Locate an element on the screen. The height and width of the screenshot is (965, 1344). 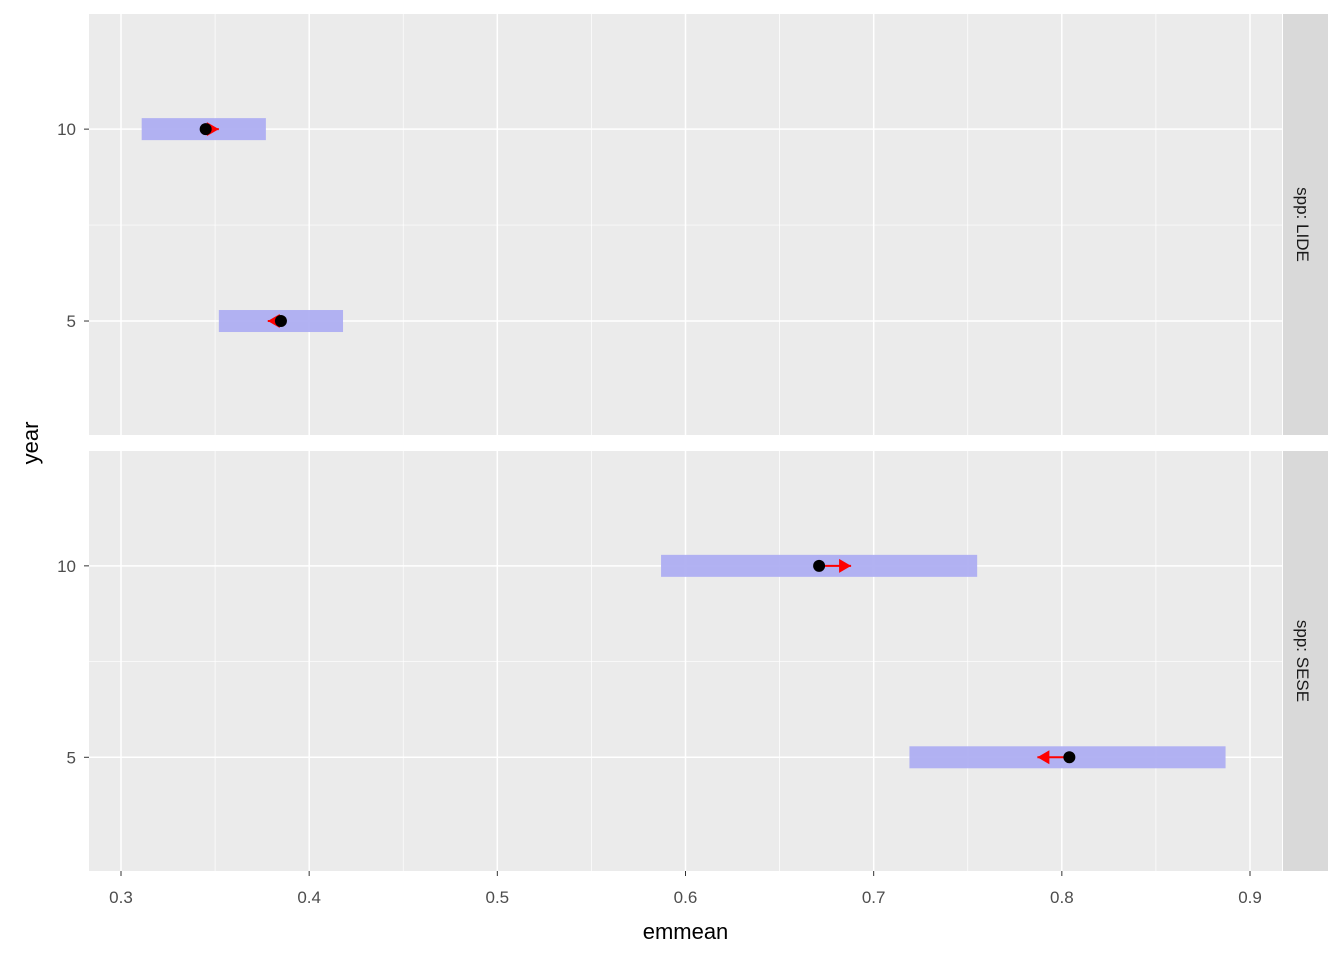
x-tick-label: 0.8 is located at coordinates (1062, 897).